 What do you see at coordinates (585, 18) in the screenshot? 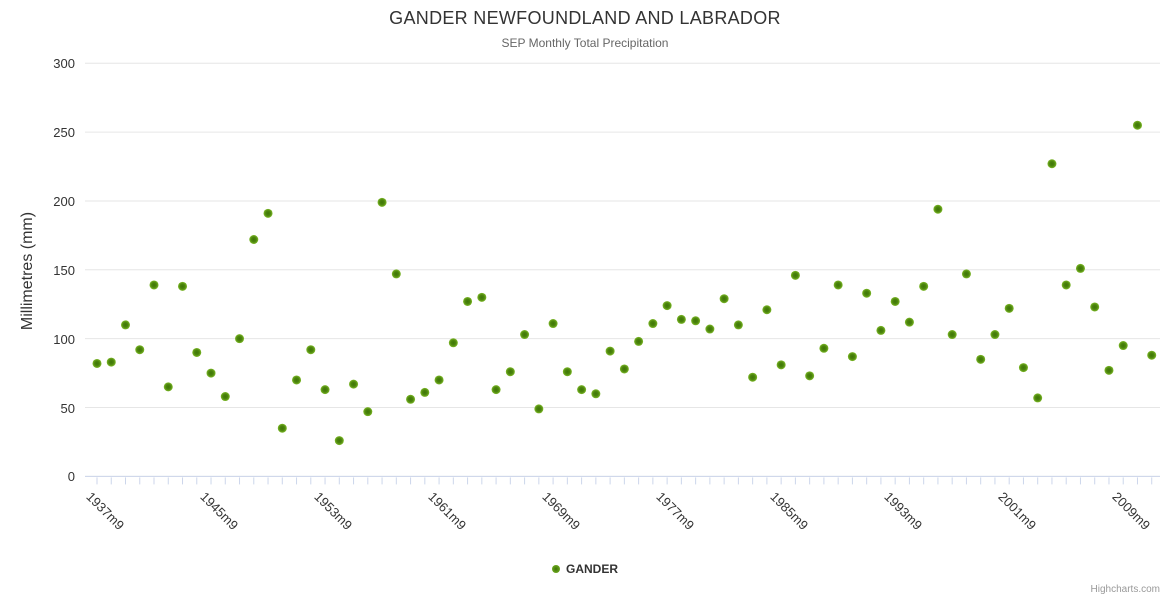
I see `page-title: GANDER NEWFOUNDLAND AND LABRADOR` at bounding box center [585, 18].